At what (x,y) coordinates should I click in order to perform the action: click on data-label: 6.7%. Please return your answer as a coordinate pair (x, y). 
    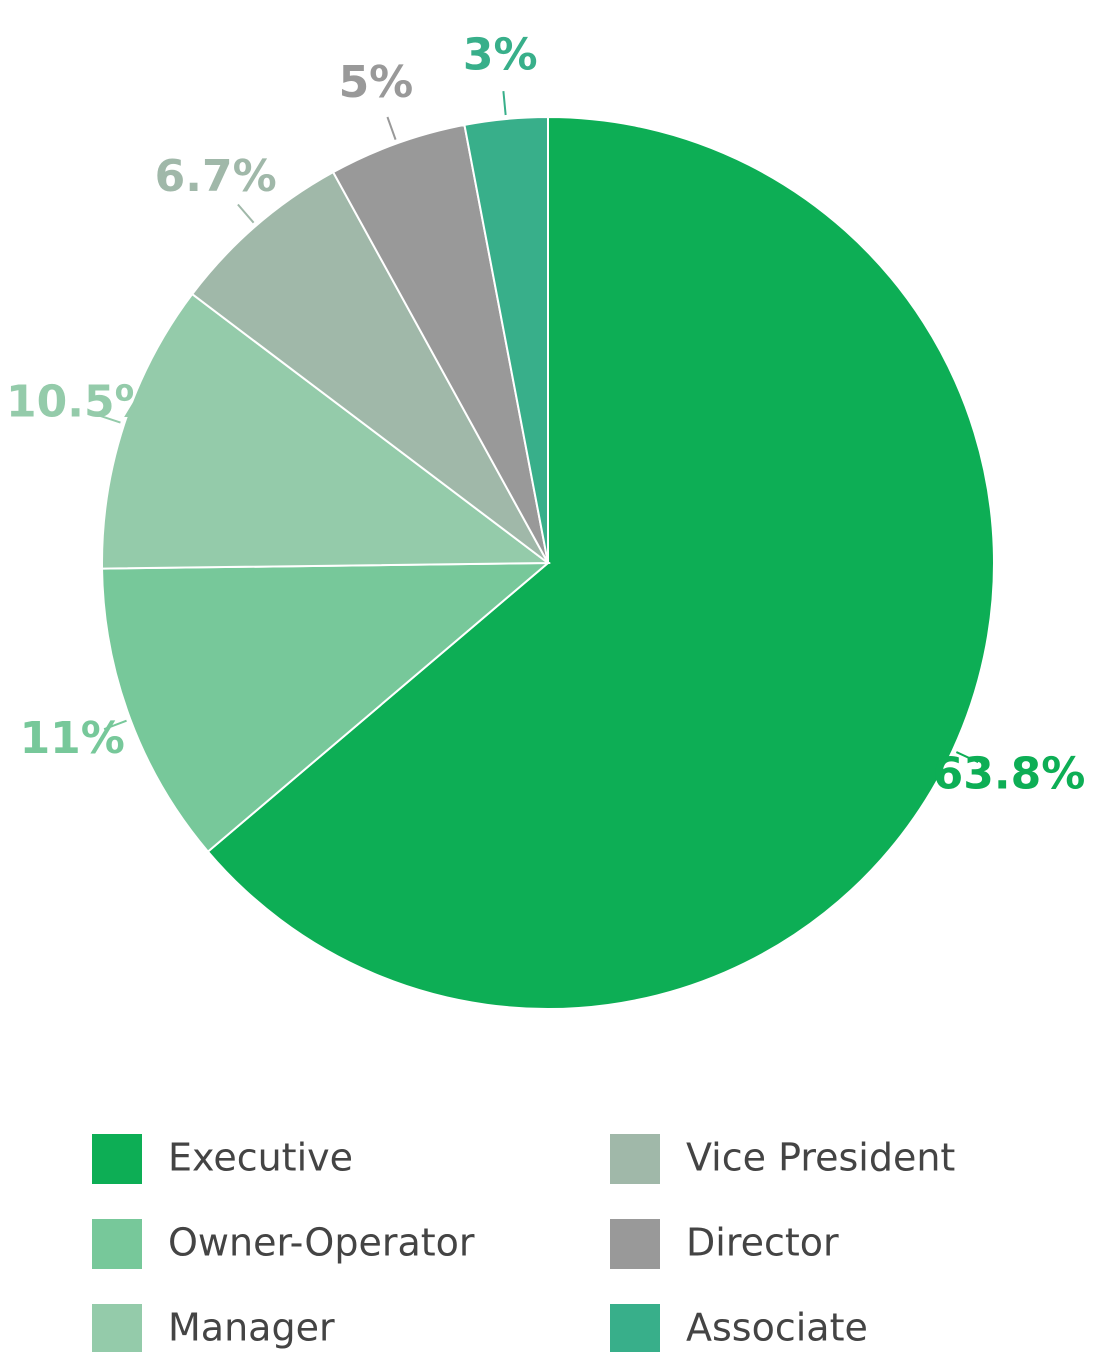
    Looking at the image, I should click on (216, 176).